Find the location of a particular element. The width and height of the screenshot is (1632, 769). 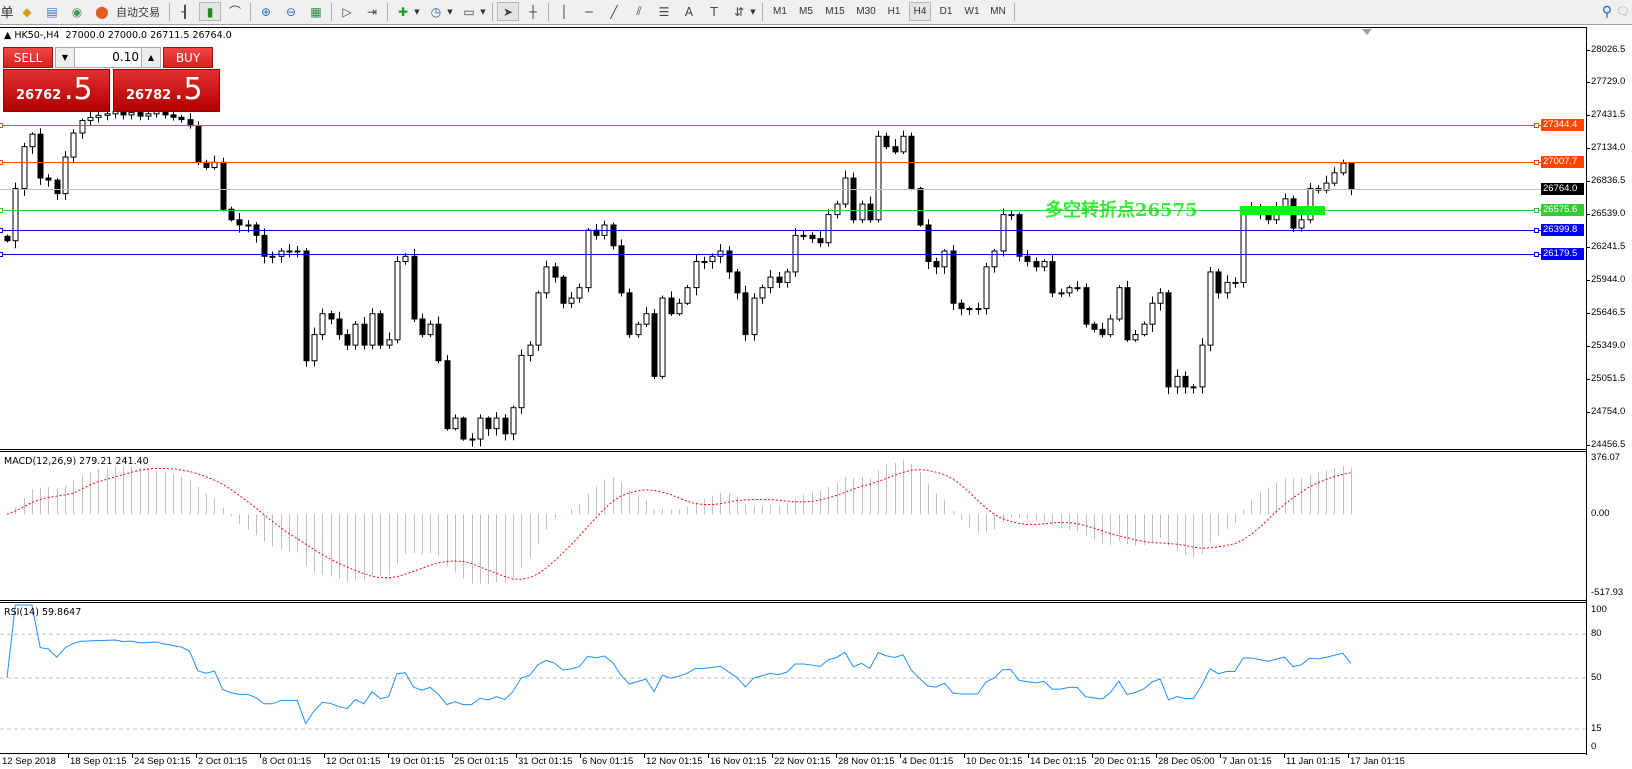

collapse-triangle-icon: ▲ is located at coordinates (8, 35).